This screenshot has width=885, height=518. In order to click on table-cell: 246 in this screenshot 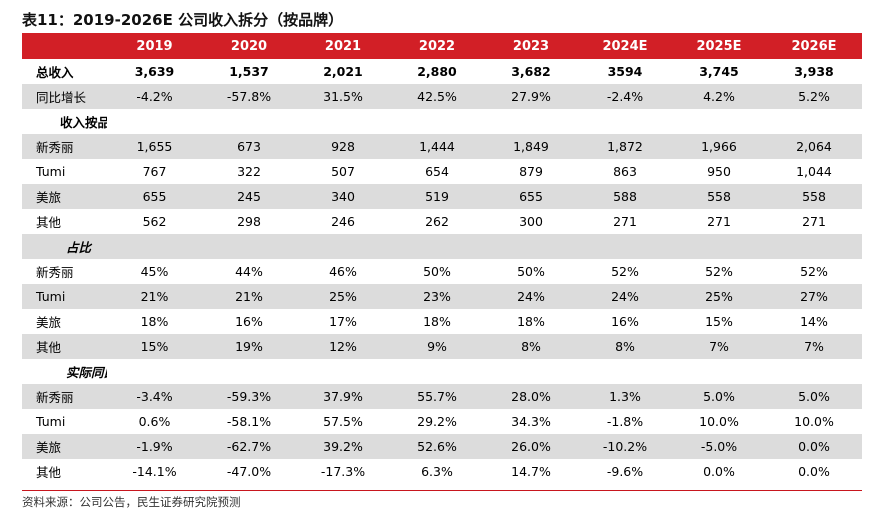, I will do `click(343, 221)`.